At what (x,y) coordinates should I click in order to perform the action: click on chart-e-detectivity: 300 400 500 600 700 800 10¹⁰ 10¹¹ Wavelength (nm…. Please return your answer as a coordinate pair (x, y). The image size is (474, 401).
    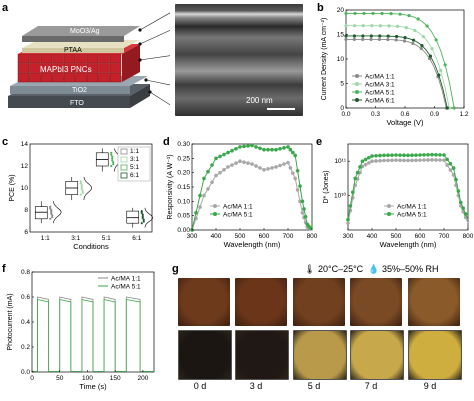
    Looking at the image, I should click on (398, 196).